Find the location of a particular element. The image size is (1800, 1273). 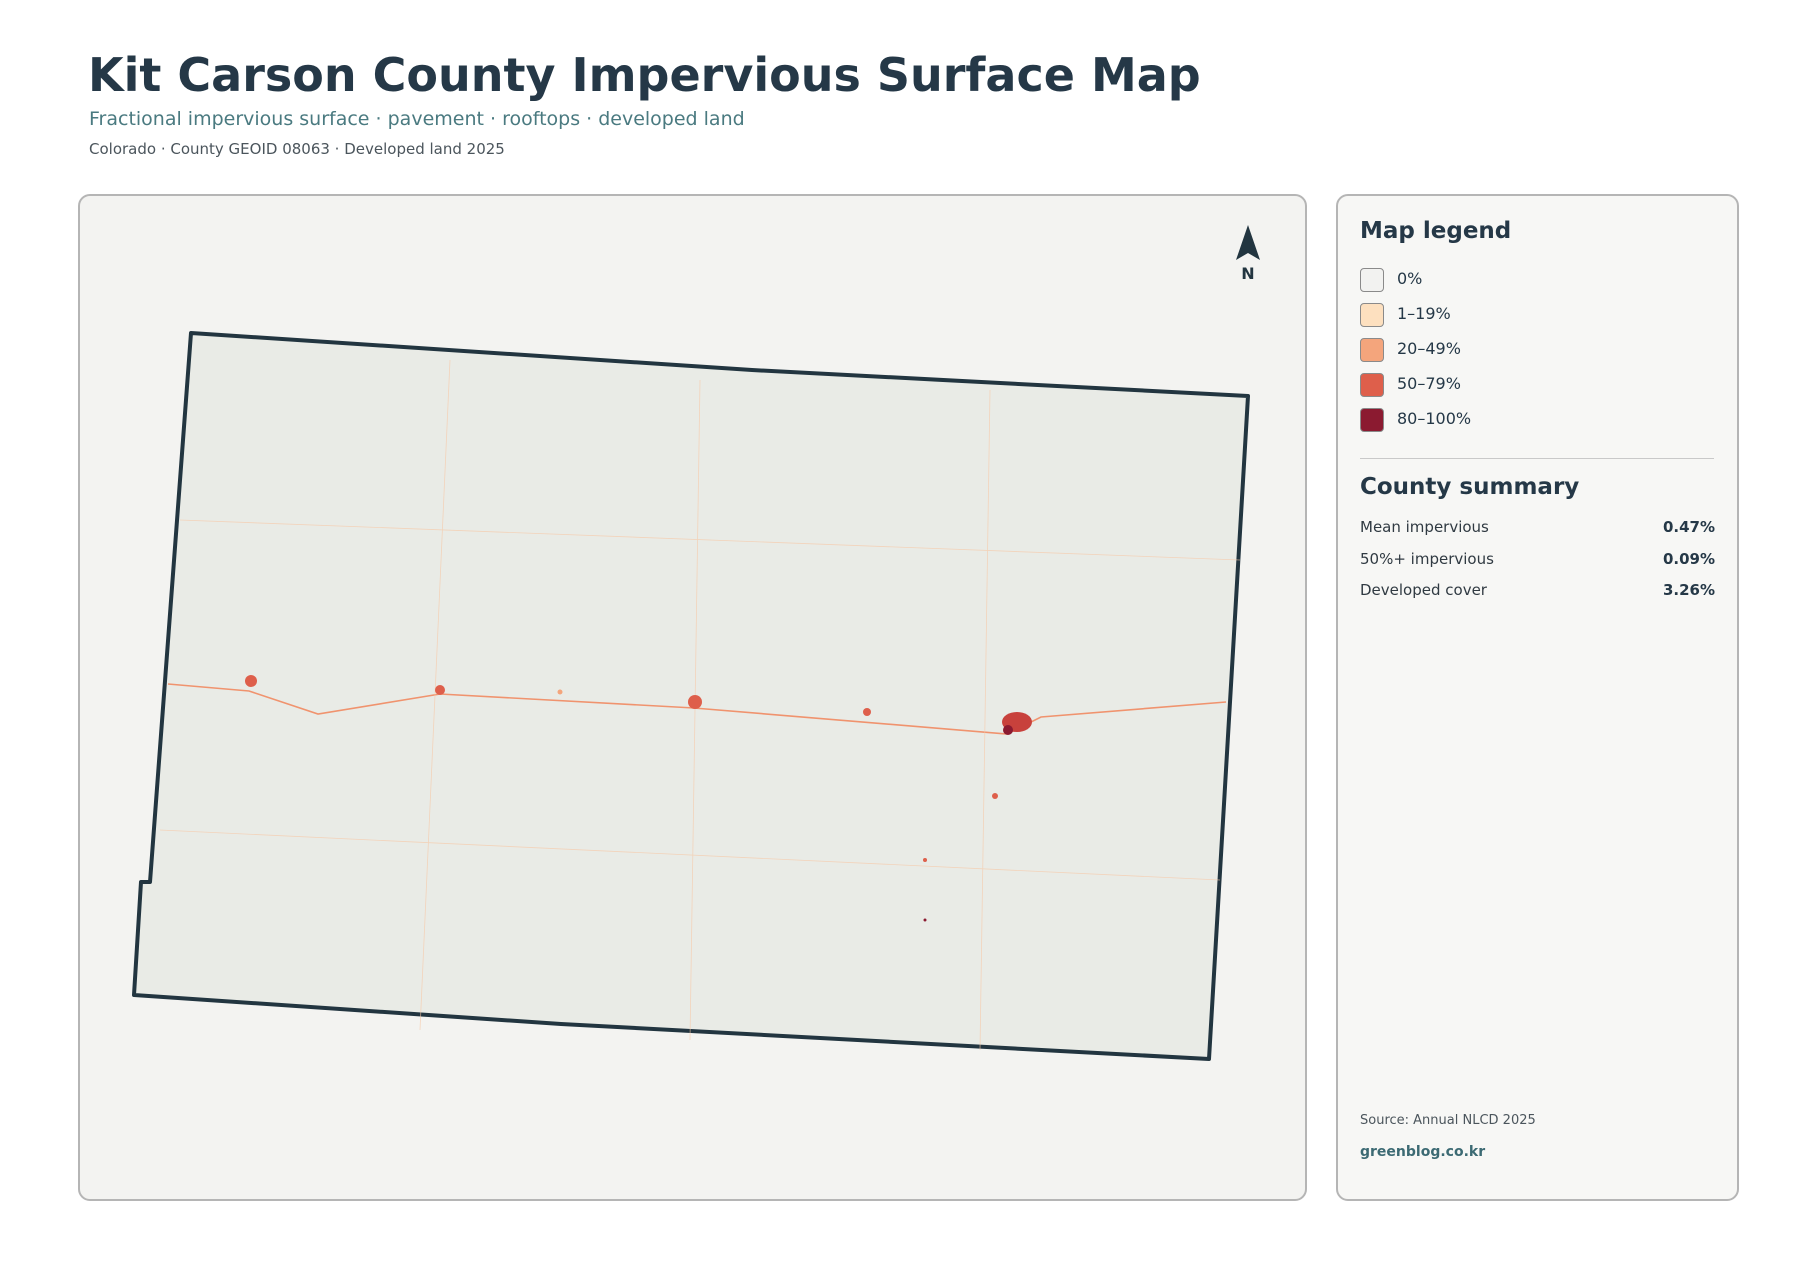

legend-title: Map legend is located at coordinates (1436, 231).